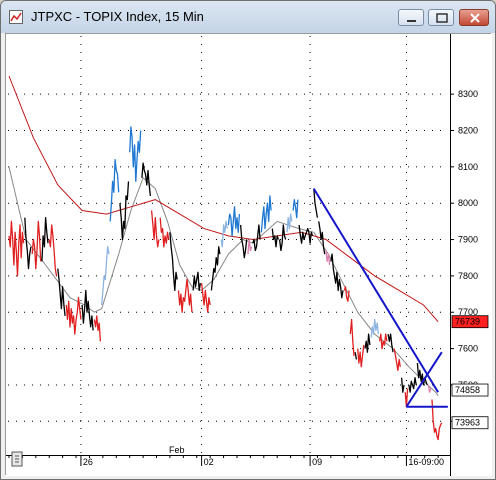  Describe the element at coordinates (468, 312) in the screenshot. I see `y-tick-label: 7700` at that location.